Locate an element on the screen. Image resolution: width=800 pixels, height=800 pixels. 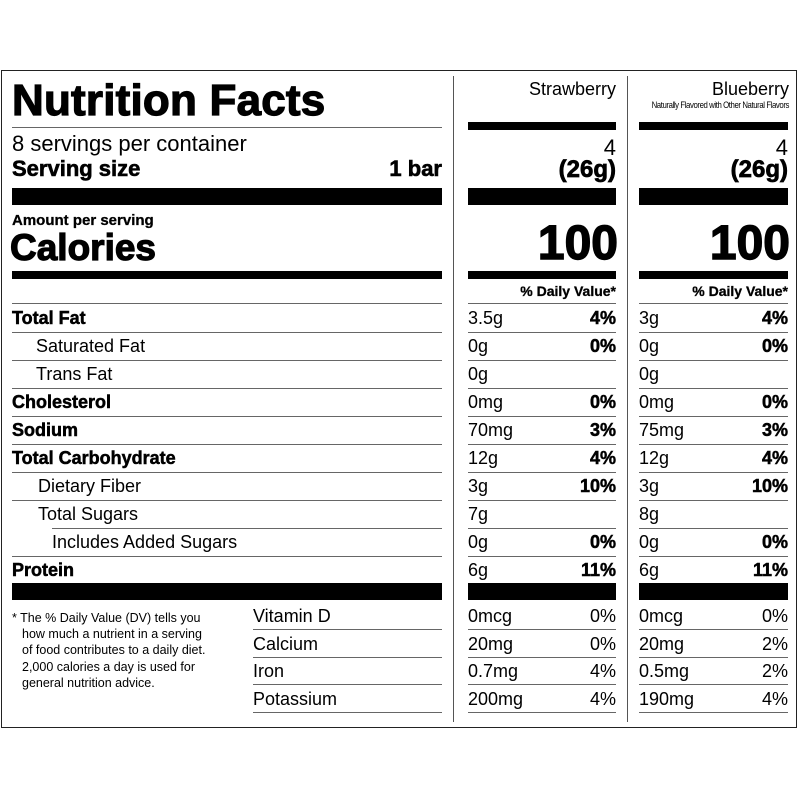
micronutrient-label: Iron is located at coordinates (269, 671).